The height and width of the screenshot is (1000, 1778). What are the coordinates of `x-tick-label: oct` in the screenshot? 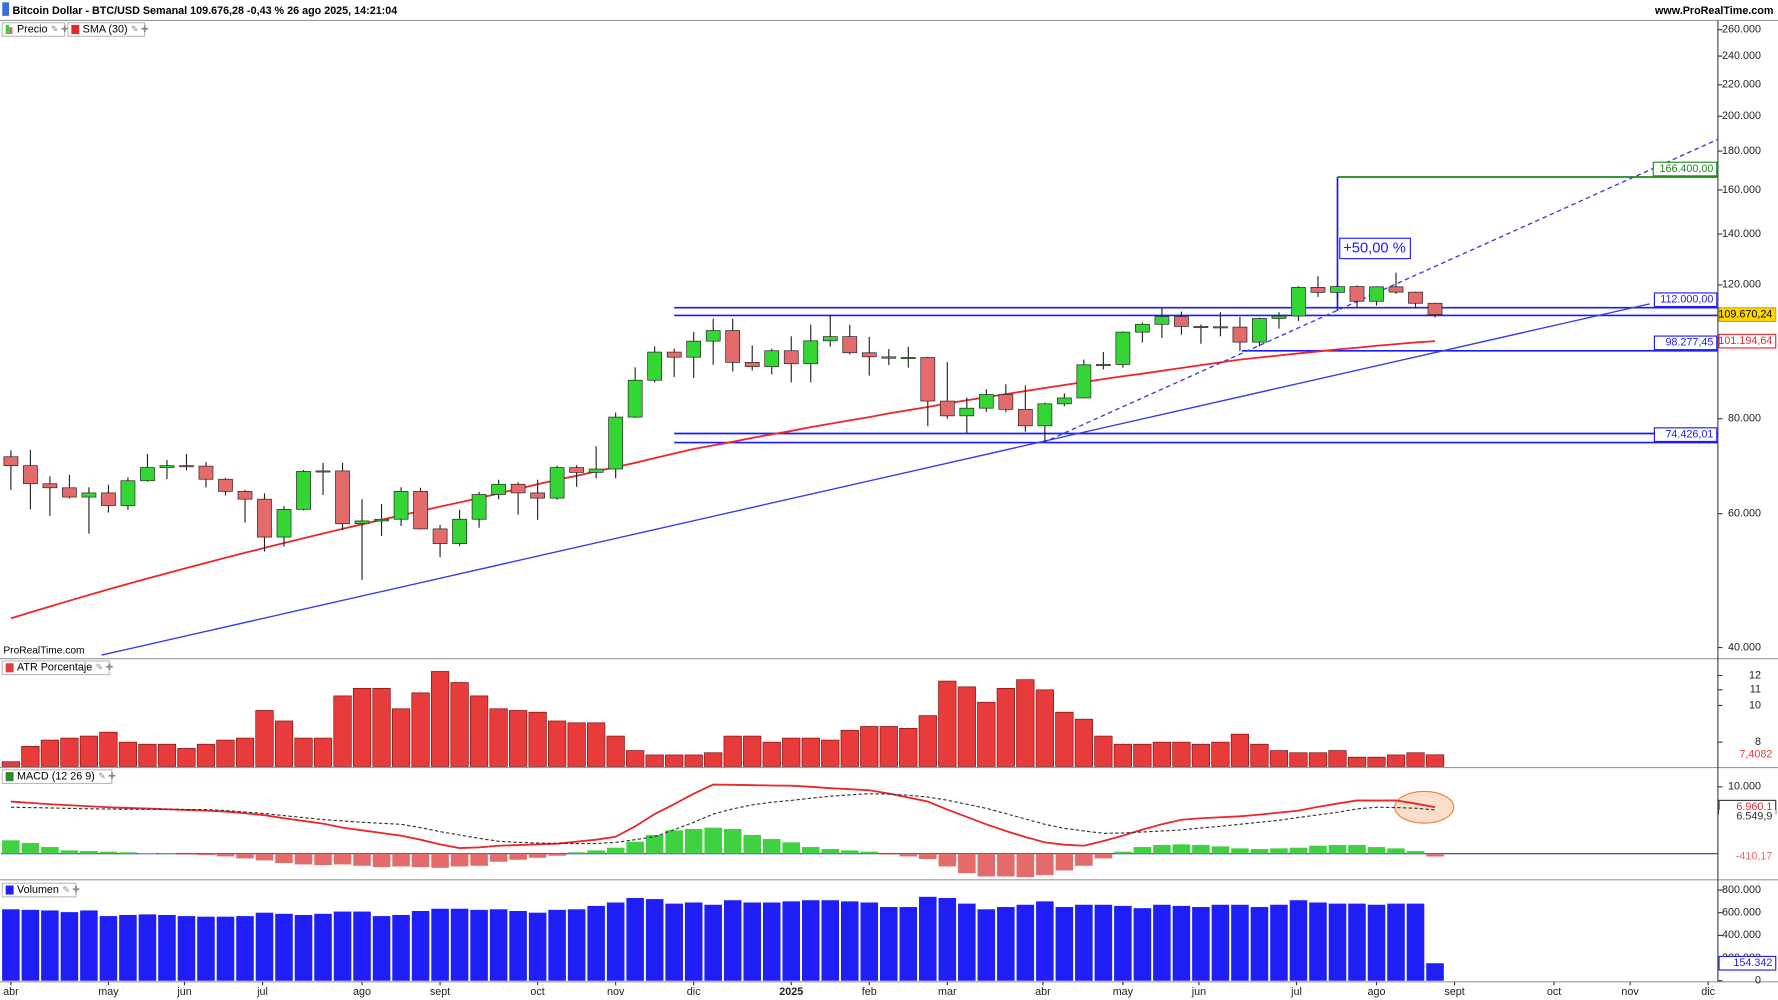 It's located at (537, 992).